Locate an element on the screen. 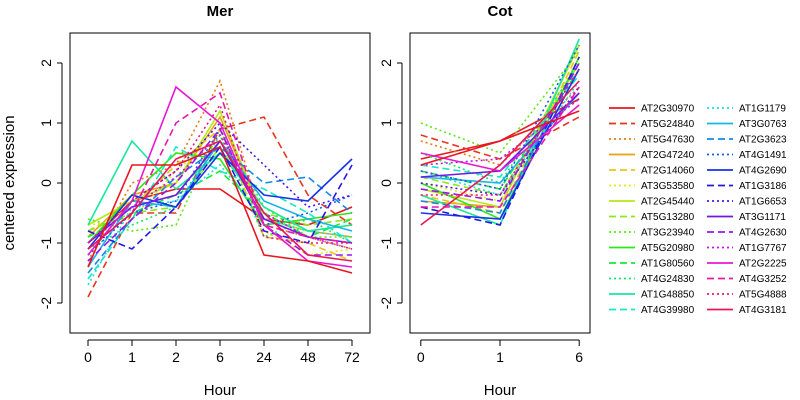 This screenshot has height=400, width=800. legend-label-21: AT3G1171 is located at coordinates (762, 217).